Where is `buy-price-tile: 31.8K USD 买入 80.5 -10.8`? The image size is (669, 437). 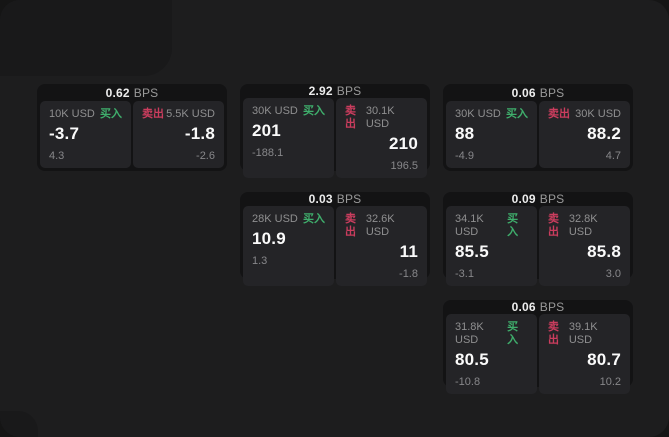 buy-price-tile: 31.8K USD 买入 80.5 -10.8 is located at coordinates (491, 354).